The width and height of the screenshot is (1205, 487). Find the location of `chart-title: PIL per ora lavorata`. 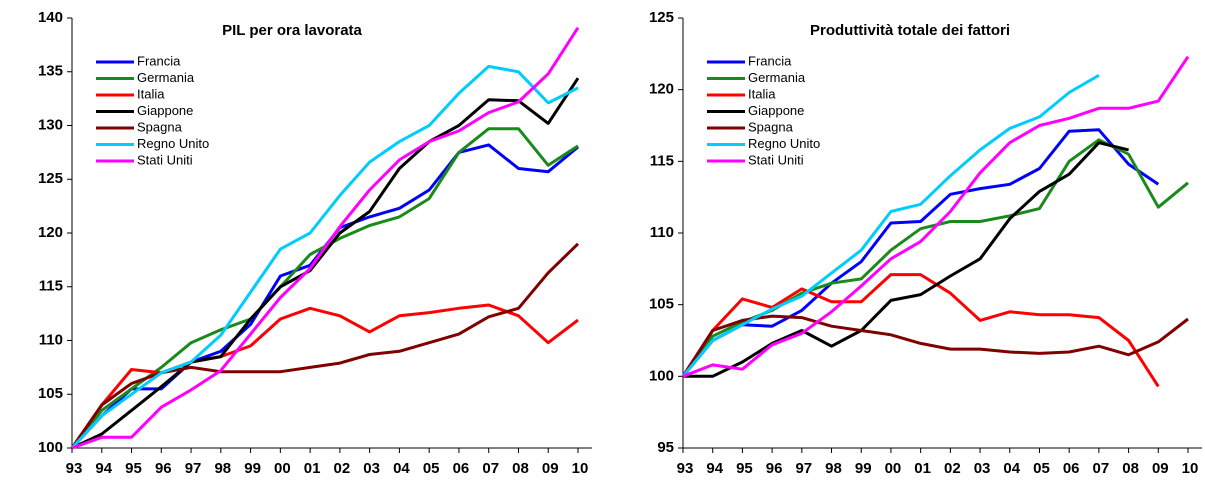

chart-title: PIL per ora lavorata is located at coordinates (292, 30).